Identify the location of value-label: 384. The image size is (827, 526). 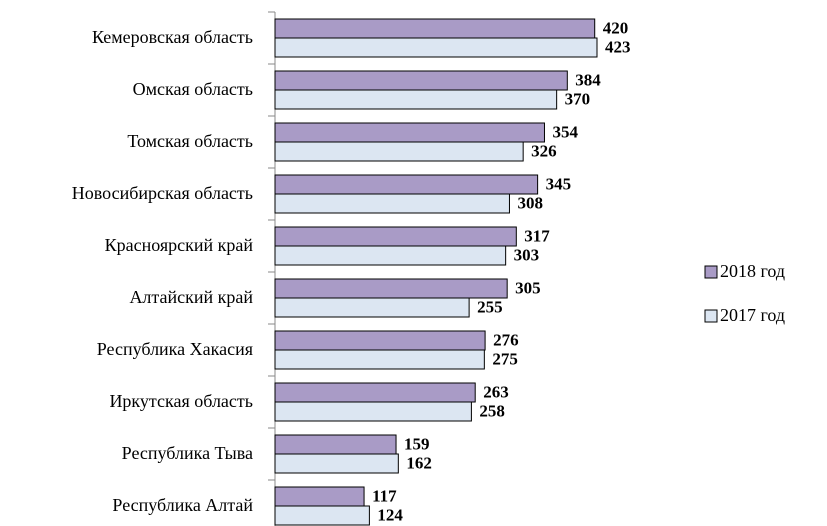
(588, 79).